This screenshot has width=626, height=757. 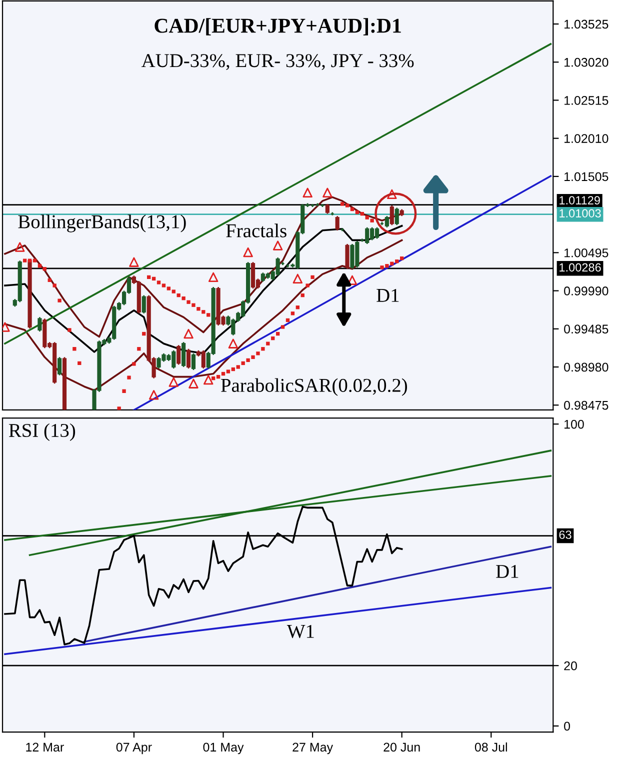 I want to click on ref-line-label: 1.01129, so click(x=580, y=200).